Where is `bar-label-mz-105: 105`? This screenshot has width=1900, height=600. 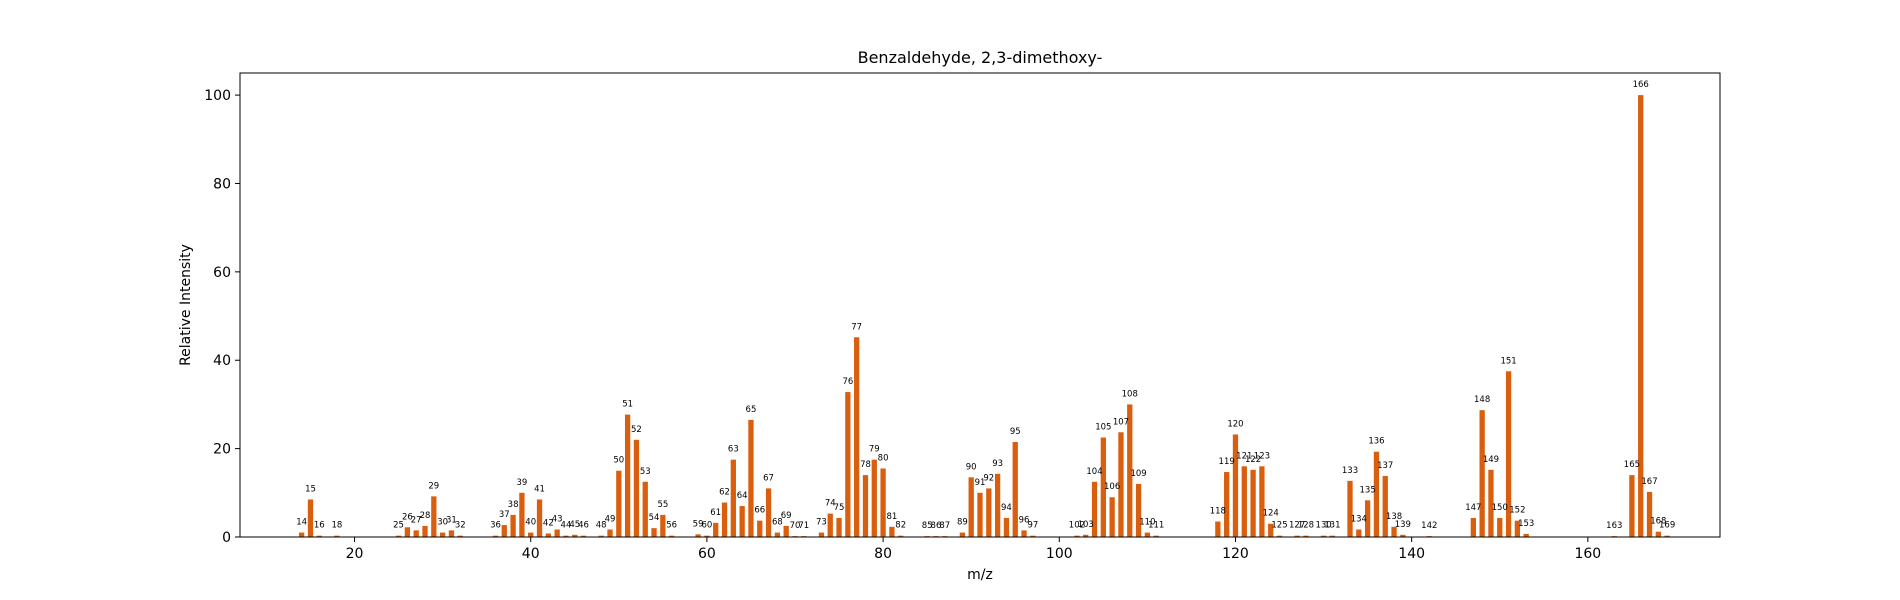 bar-label-mz-105: 105 is located at coordinates (1103, 428).